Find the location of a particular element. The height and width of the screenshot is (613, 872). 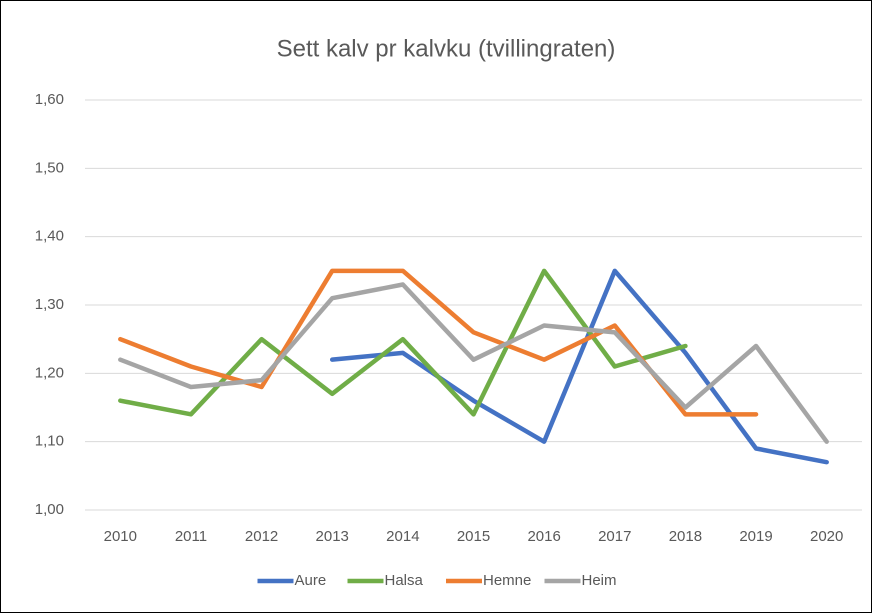

chart-title: Sett kalv pr kalvku (tvillingraten) is located at coordinates (446, 48).